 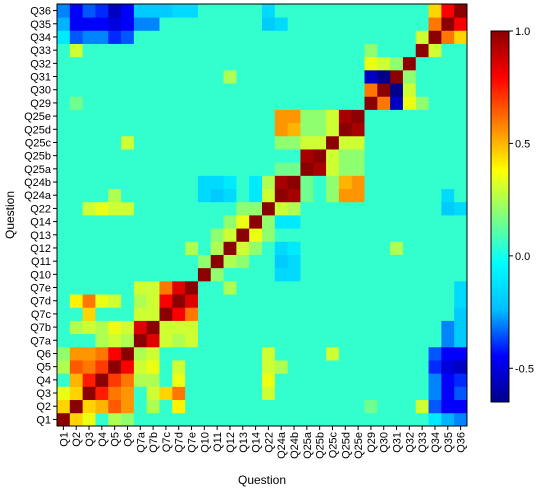 What do you see at coordinates (43, 354) in the screenshot?
I see `y-tick-label: Q6` at bounding box center [43, 354].